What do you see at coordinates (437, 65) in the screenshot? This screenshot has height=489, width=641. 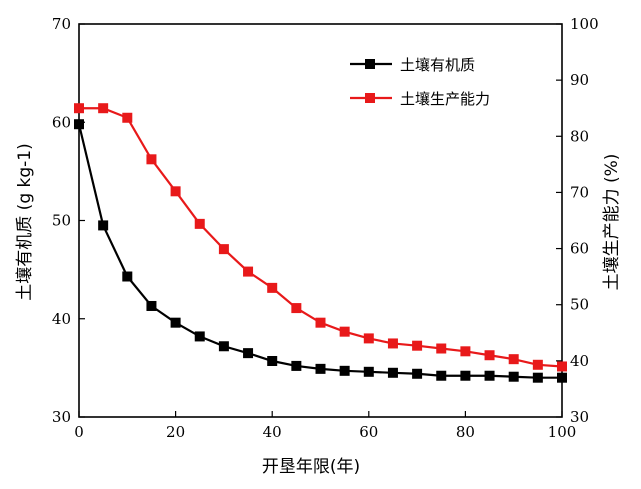 I see `legend-label-organic-matter: 土壤有机质` at bounding box center [437, 65].